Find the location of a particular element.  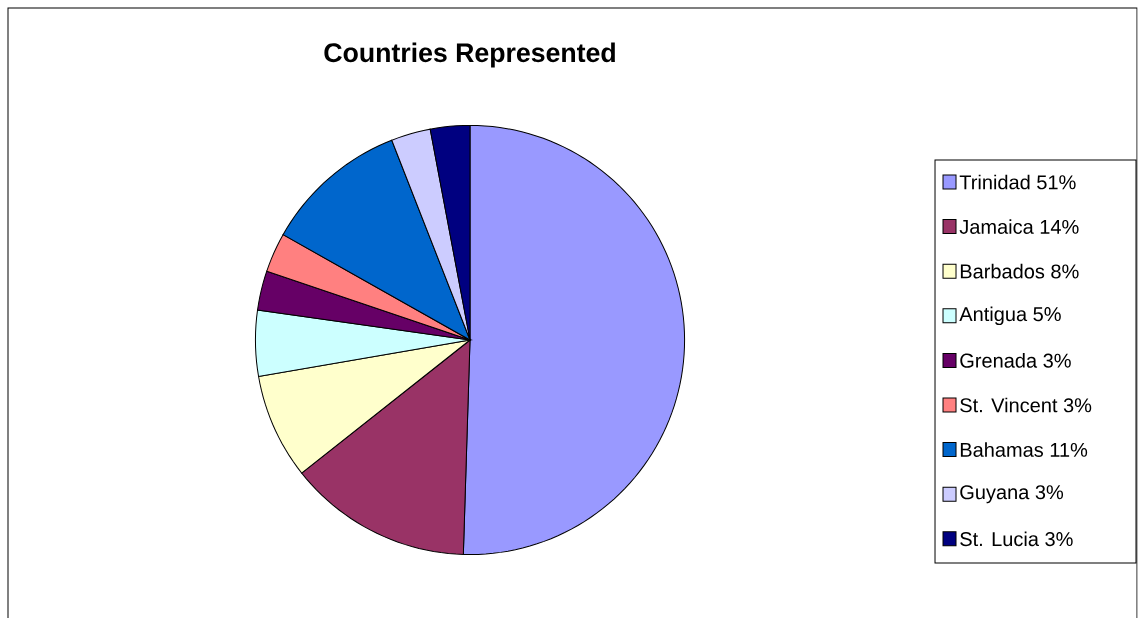

chart-title: Countries Represented is located at coordinates (469, 55).